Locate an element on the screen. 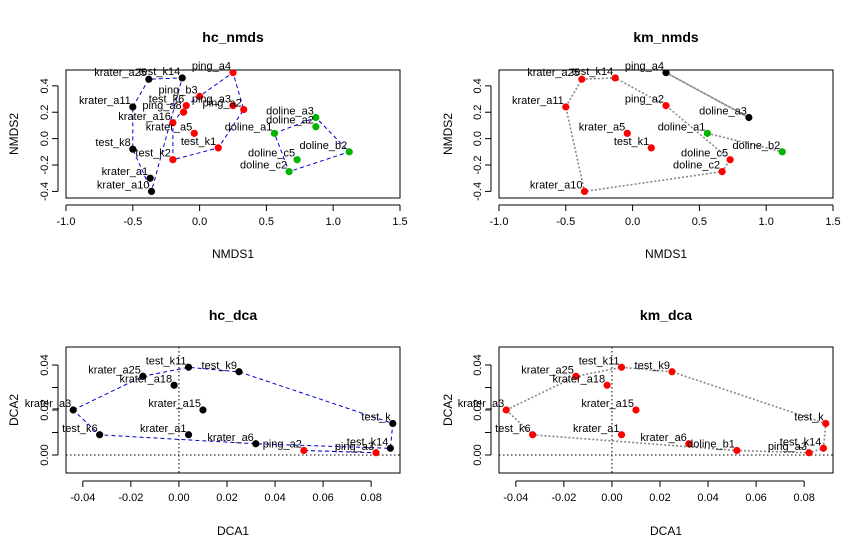 This screenshot has width=867, height=557. cluster-hull is located at coordinates (707, 95).